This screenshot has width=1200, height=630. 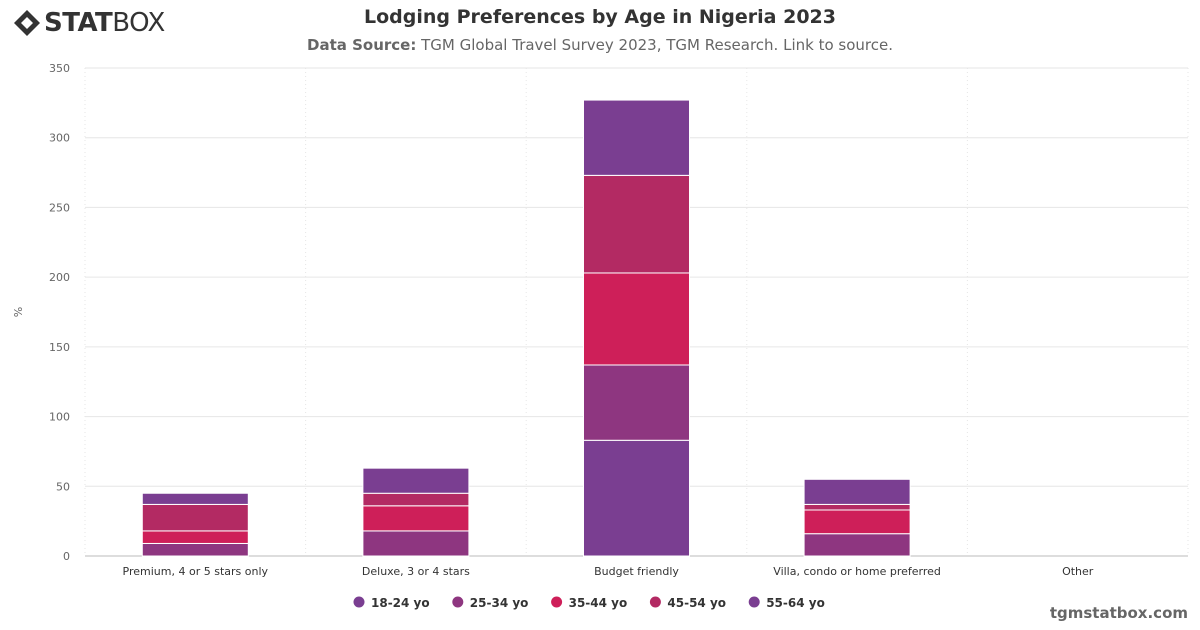 What do you see at coordinates (104, 23) in the screenshot?
I see `logo-text: STATBOX` at bounding box center [104, 23].